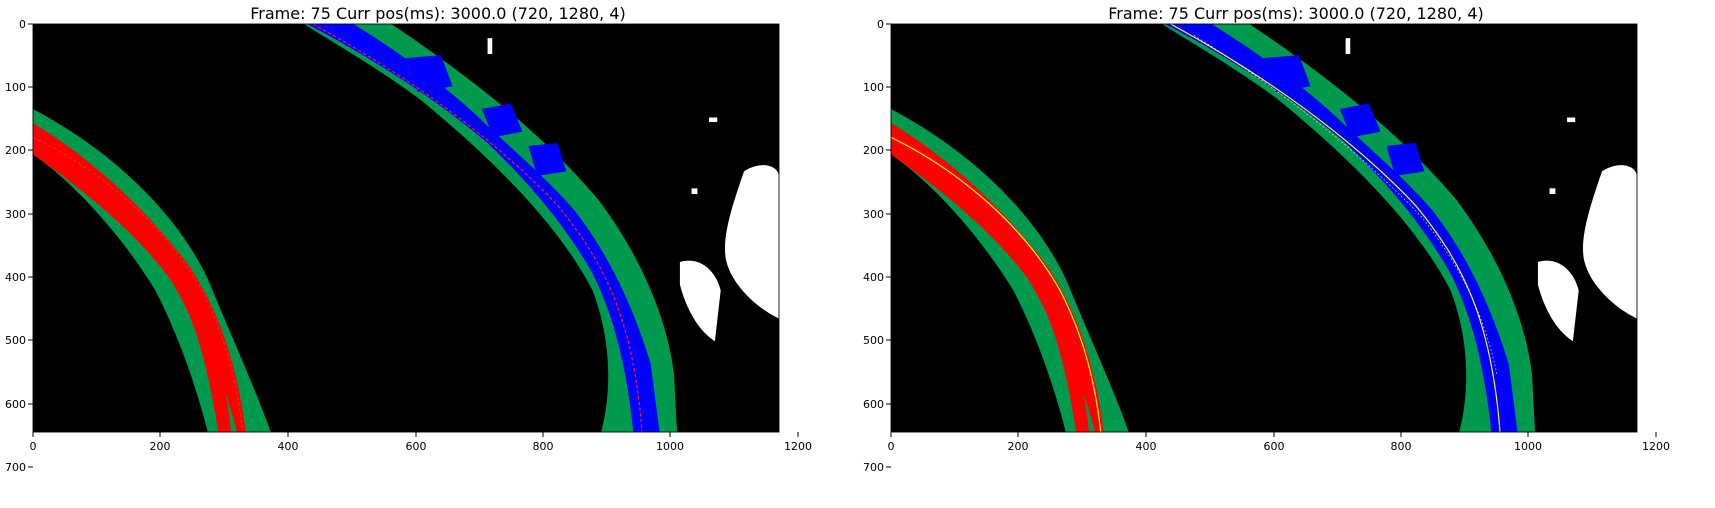  Describe the element at coordinates (1345, 205) in the screenshot. I see `right-center-line` at that location.